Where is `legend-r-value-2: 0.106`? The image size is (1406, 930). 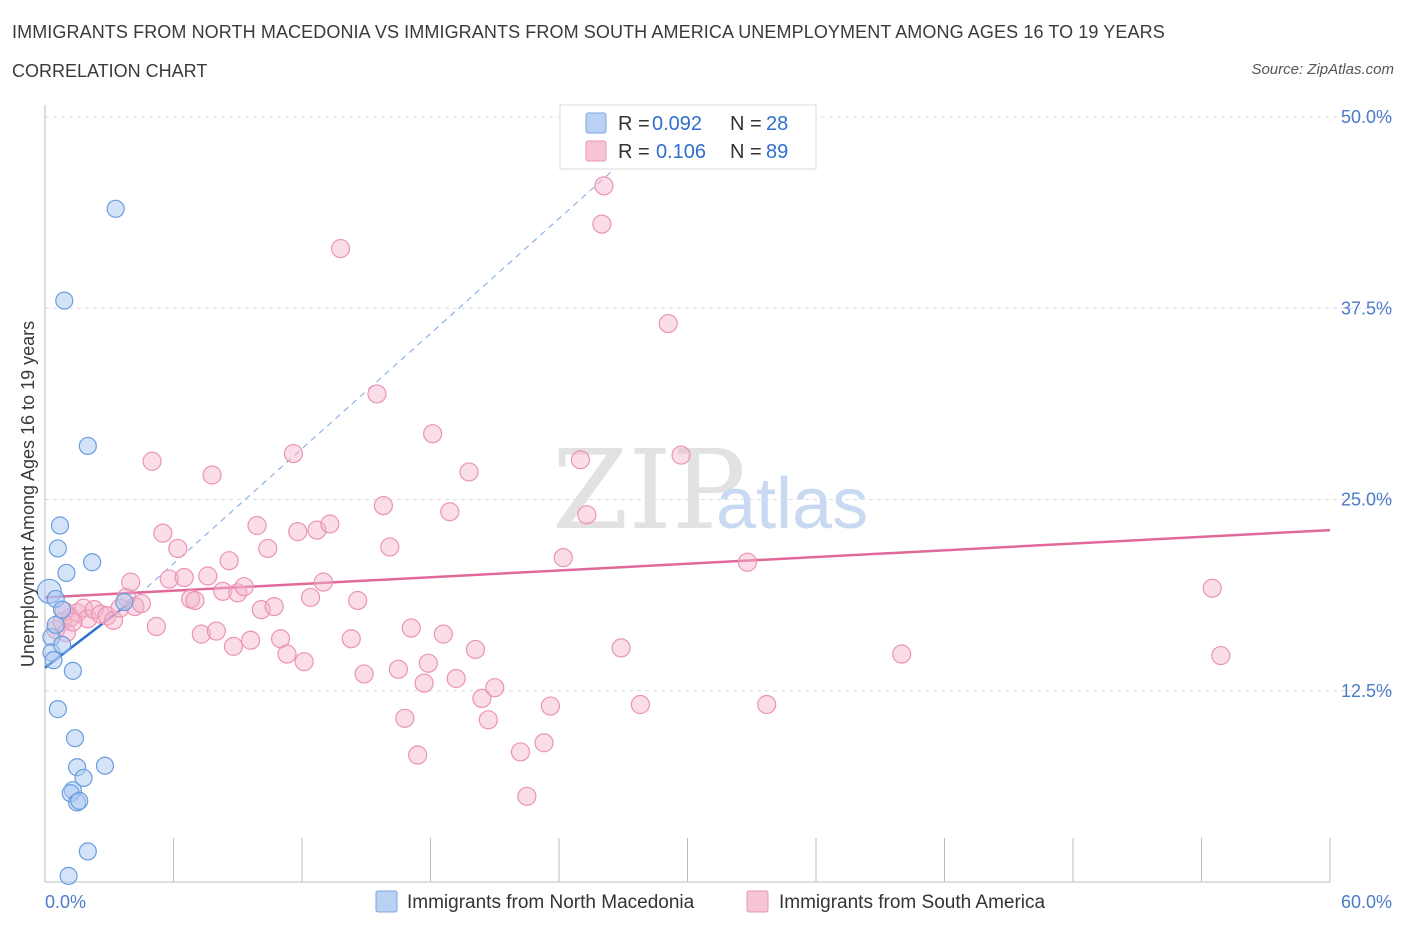 legend-r-value-2: 0.106 is located at coordinates (681, 152).